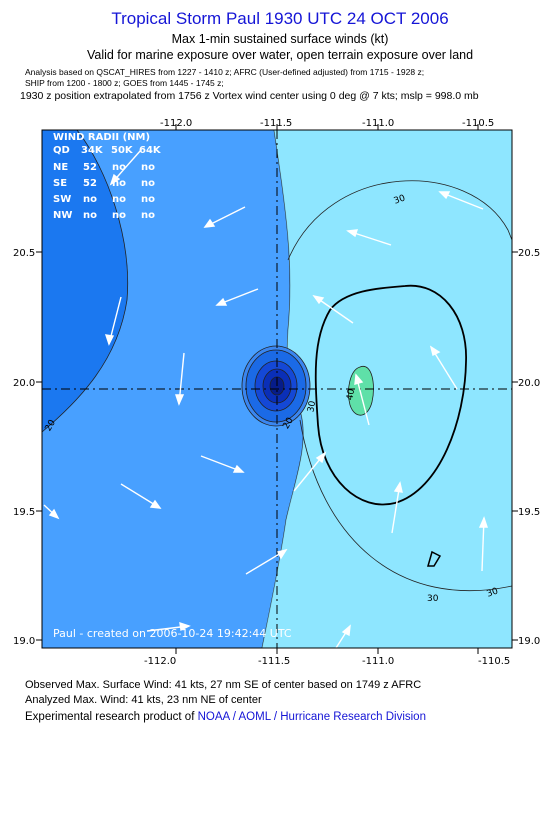  I want to click on lon-tick-top: -112.0, so click(176, 123).